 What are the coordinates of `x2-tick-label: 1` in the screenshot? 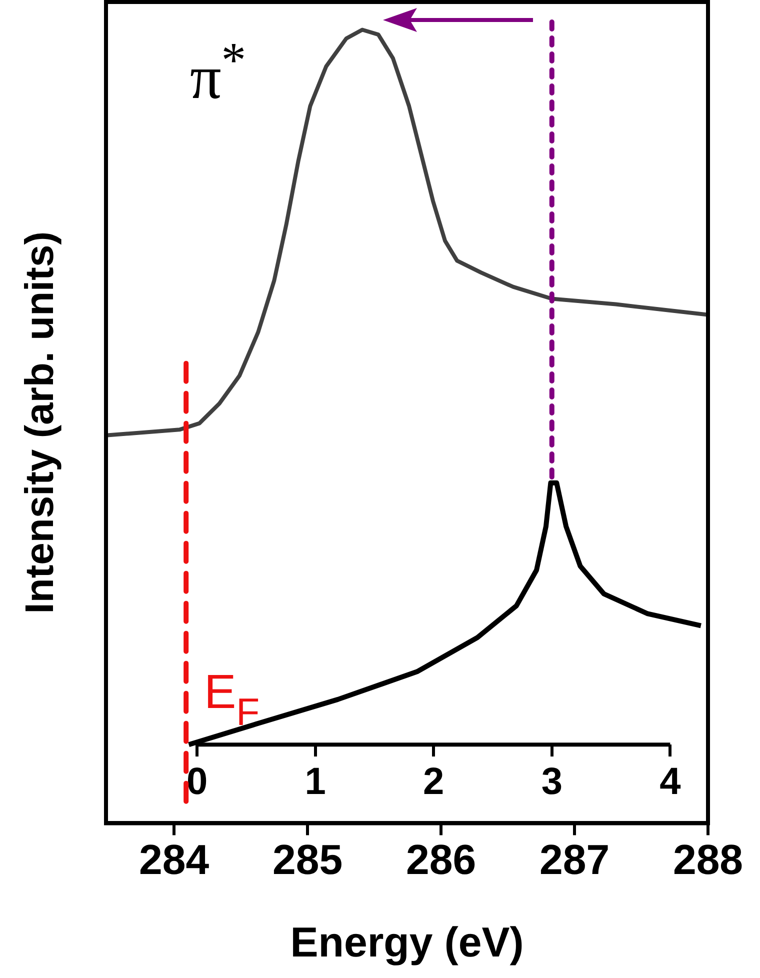 It's located at (315, 781).